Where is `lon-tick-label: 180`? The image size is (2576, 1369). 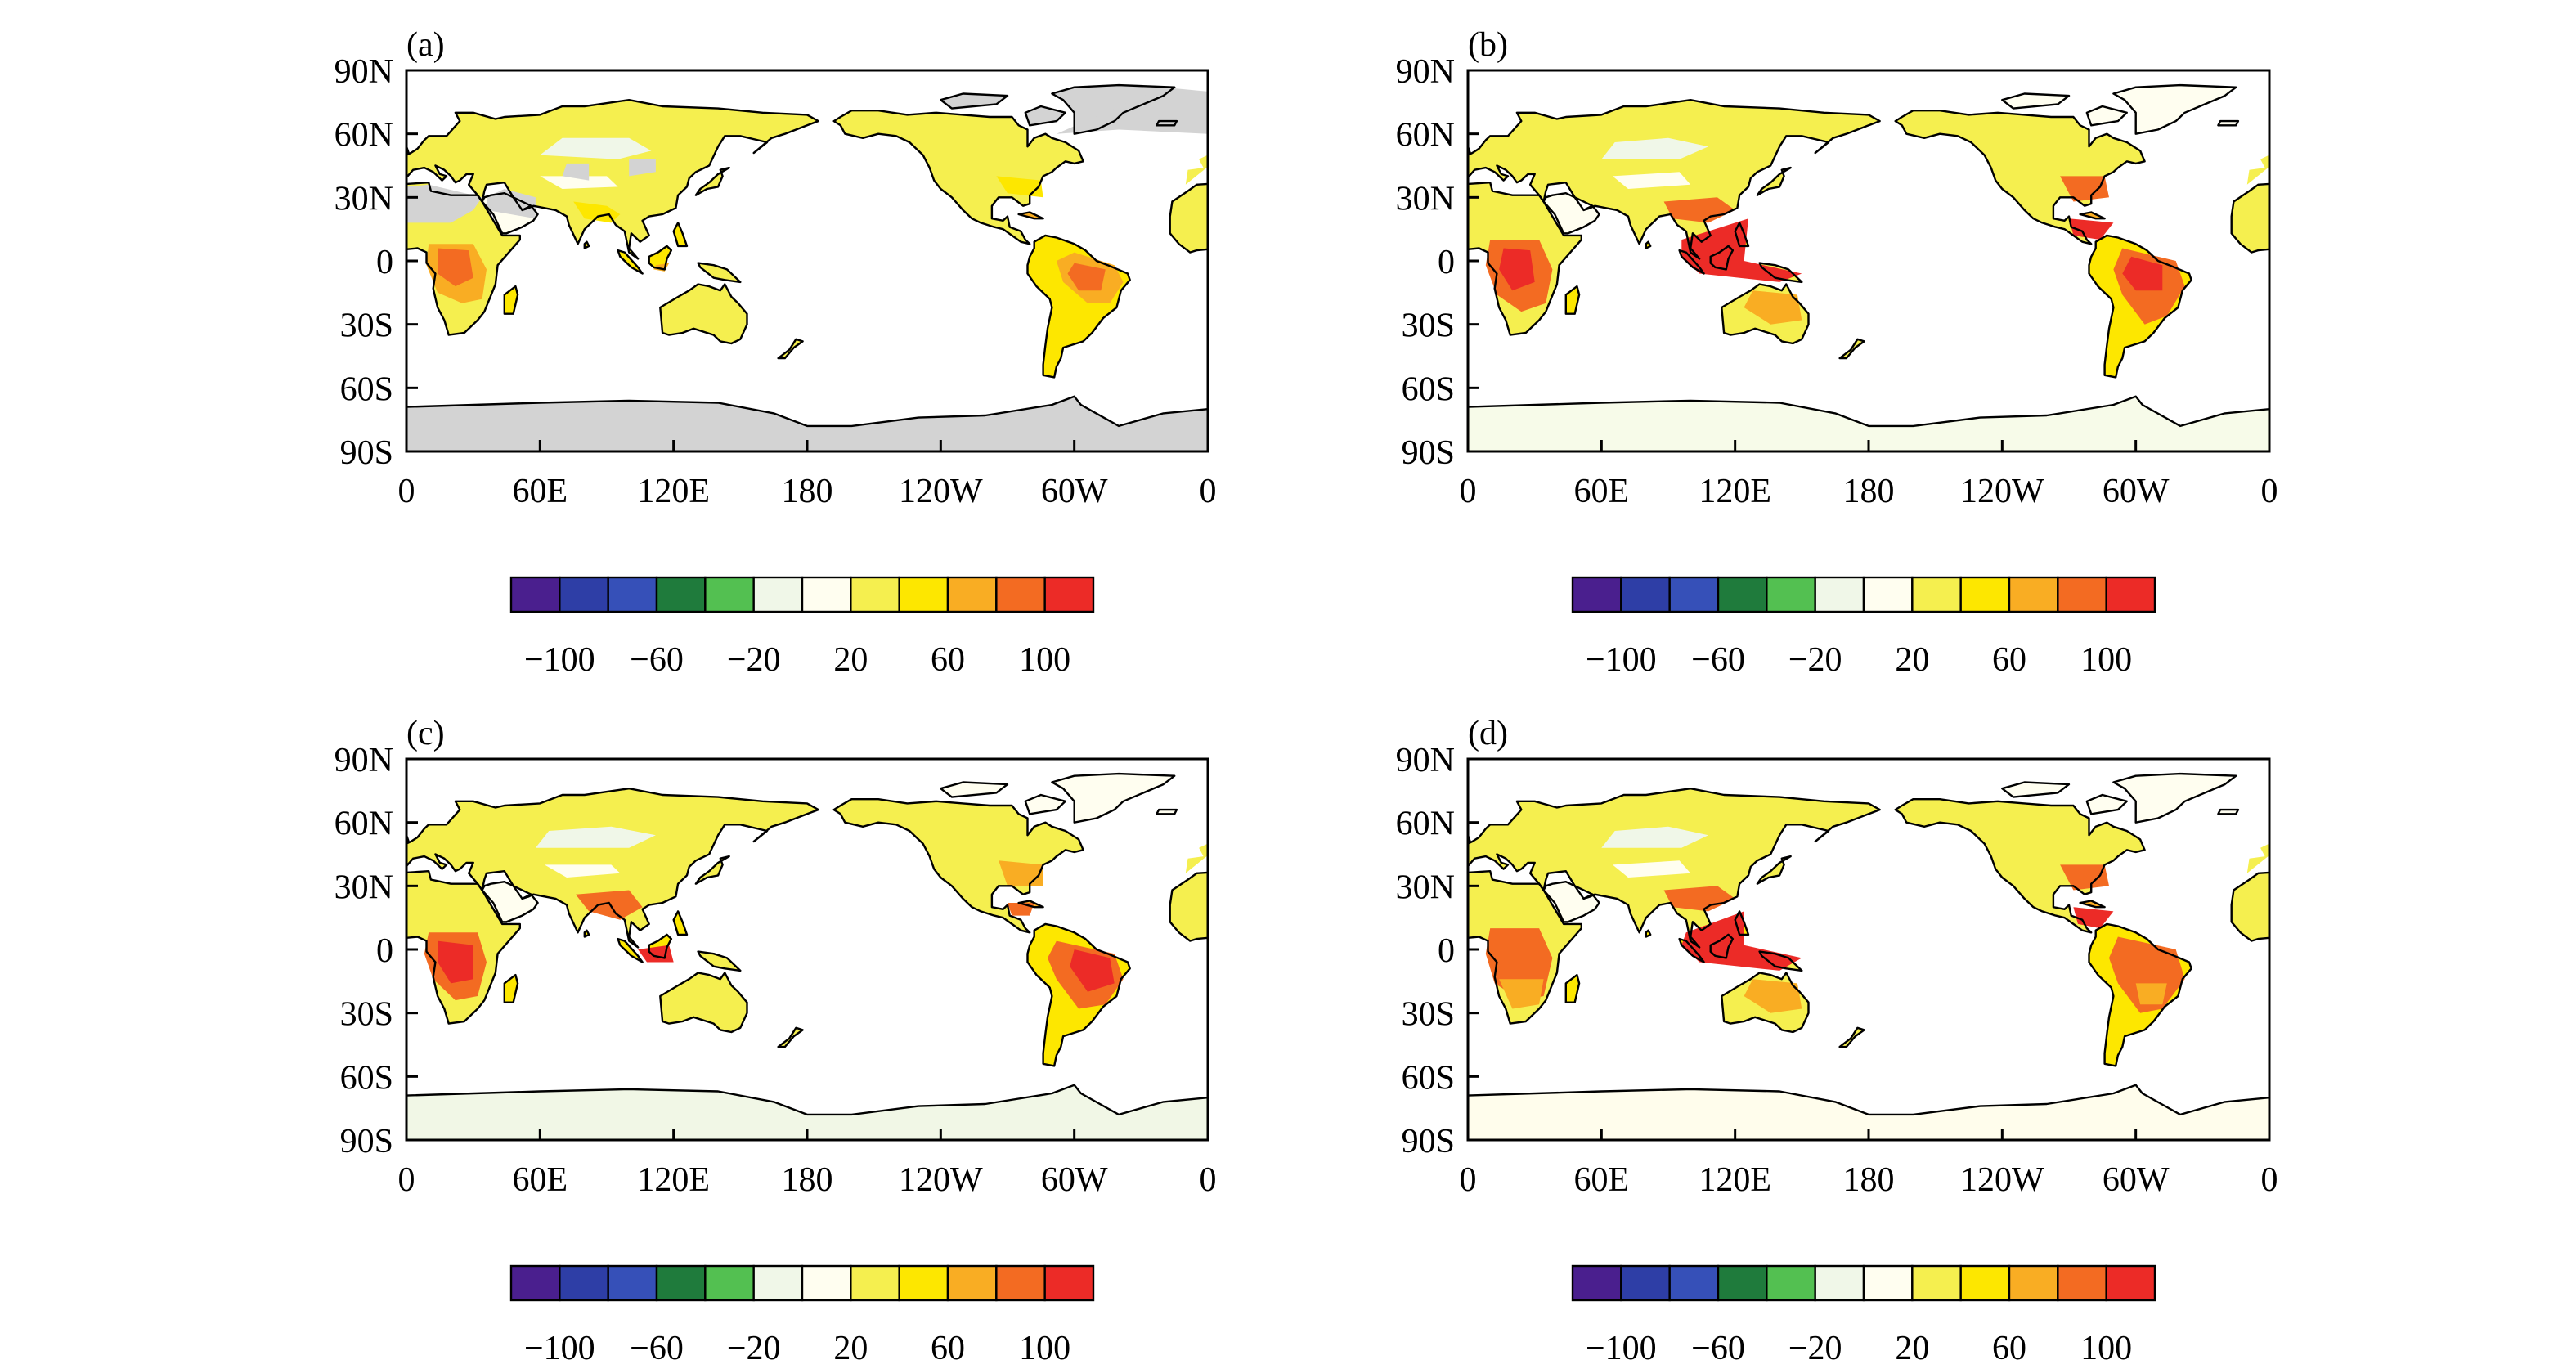
lon-tick-label: 180 is located at coordinates (807, 491).